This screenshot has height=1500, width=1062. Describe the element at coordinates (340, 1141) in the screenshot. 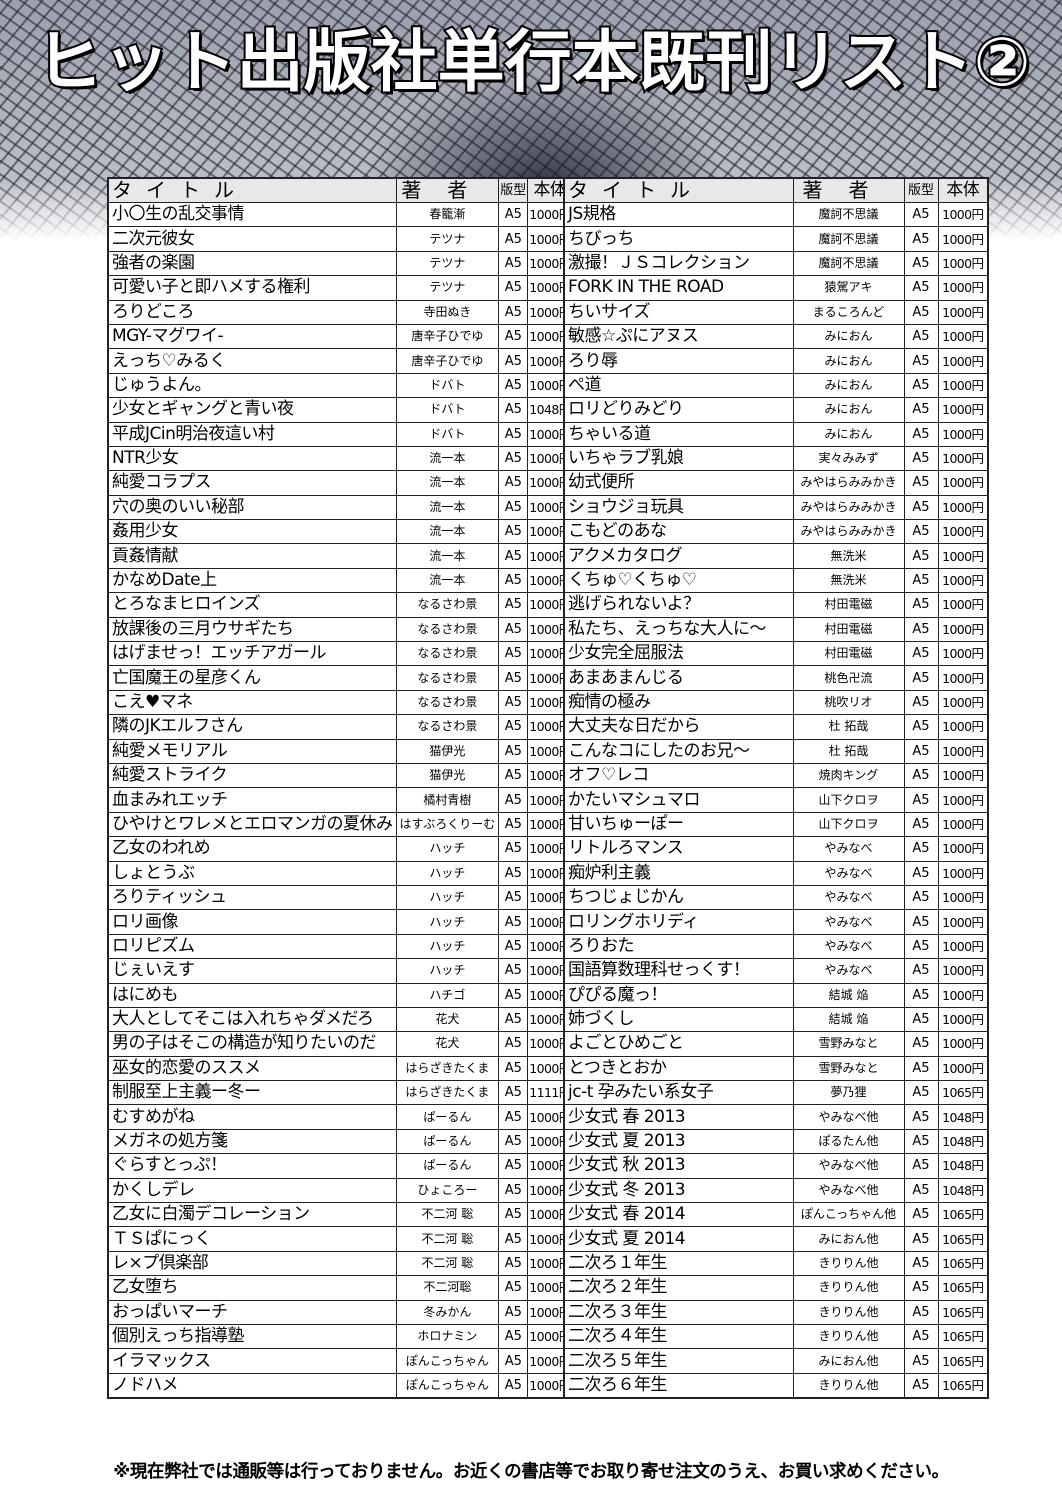

I see `table-row: メガネの処方箋 ぱーるん A5 1000円` at that location.